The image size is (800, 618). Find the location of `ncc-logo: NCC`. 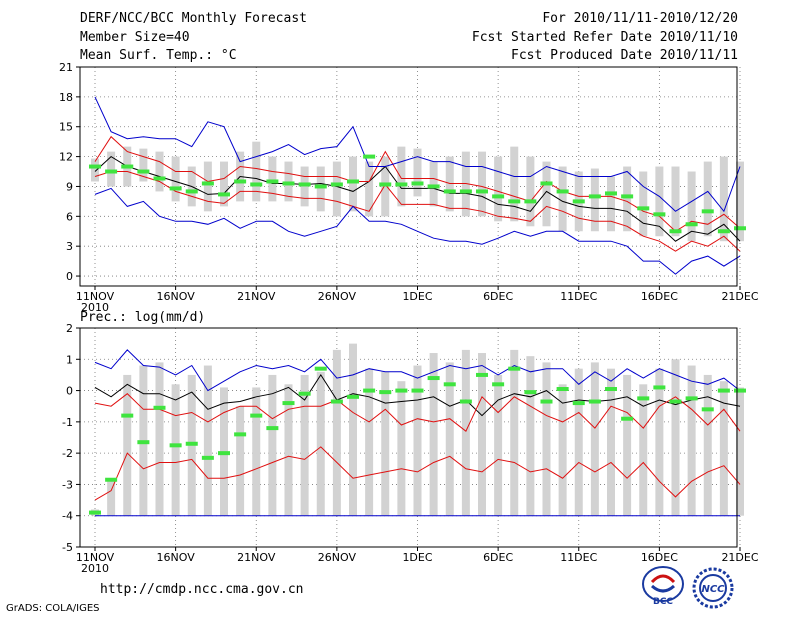

ncc-logo: NCC is located at coordinates (713, 590).